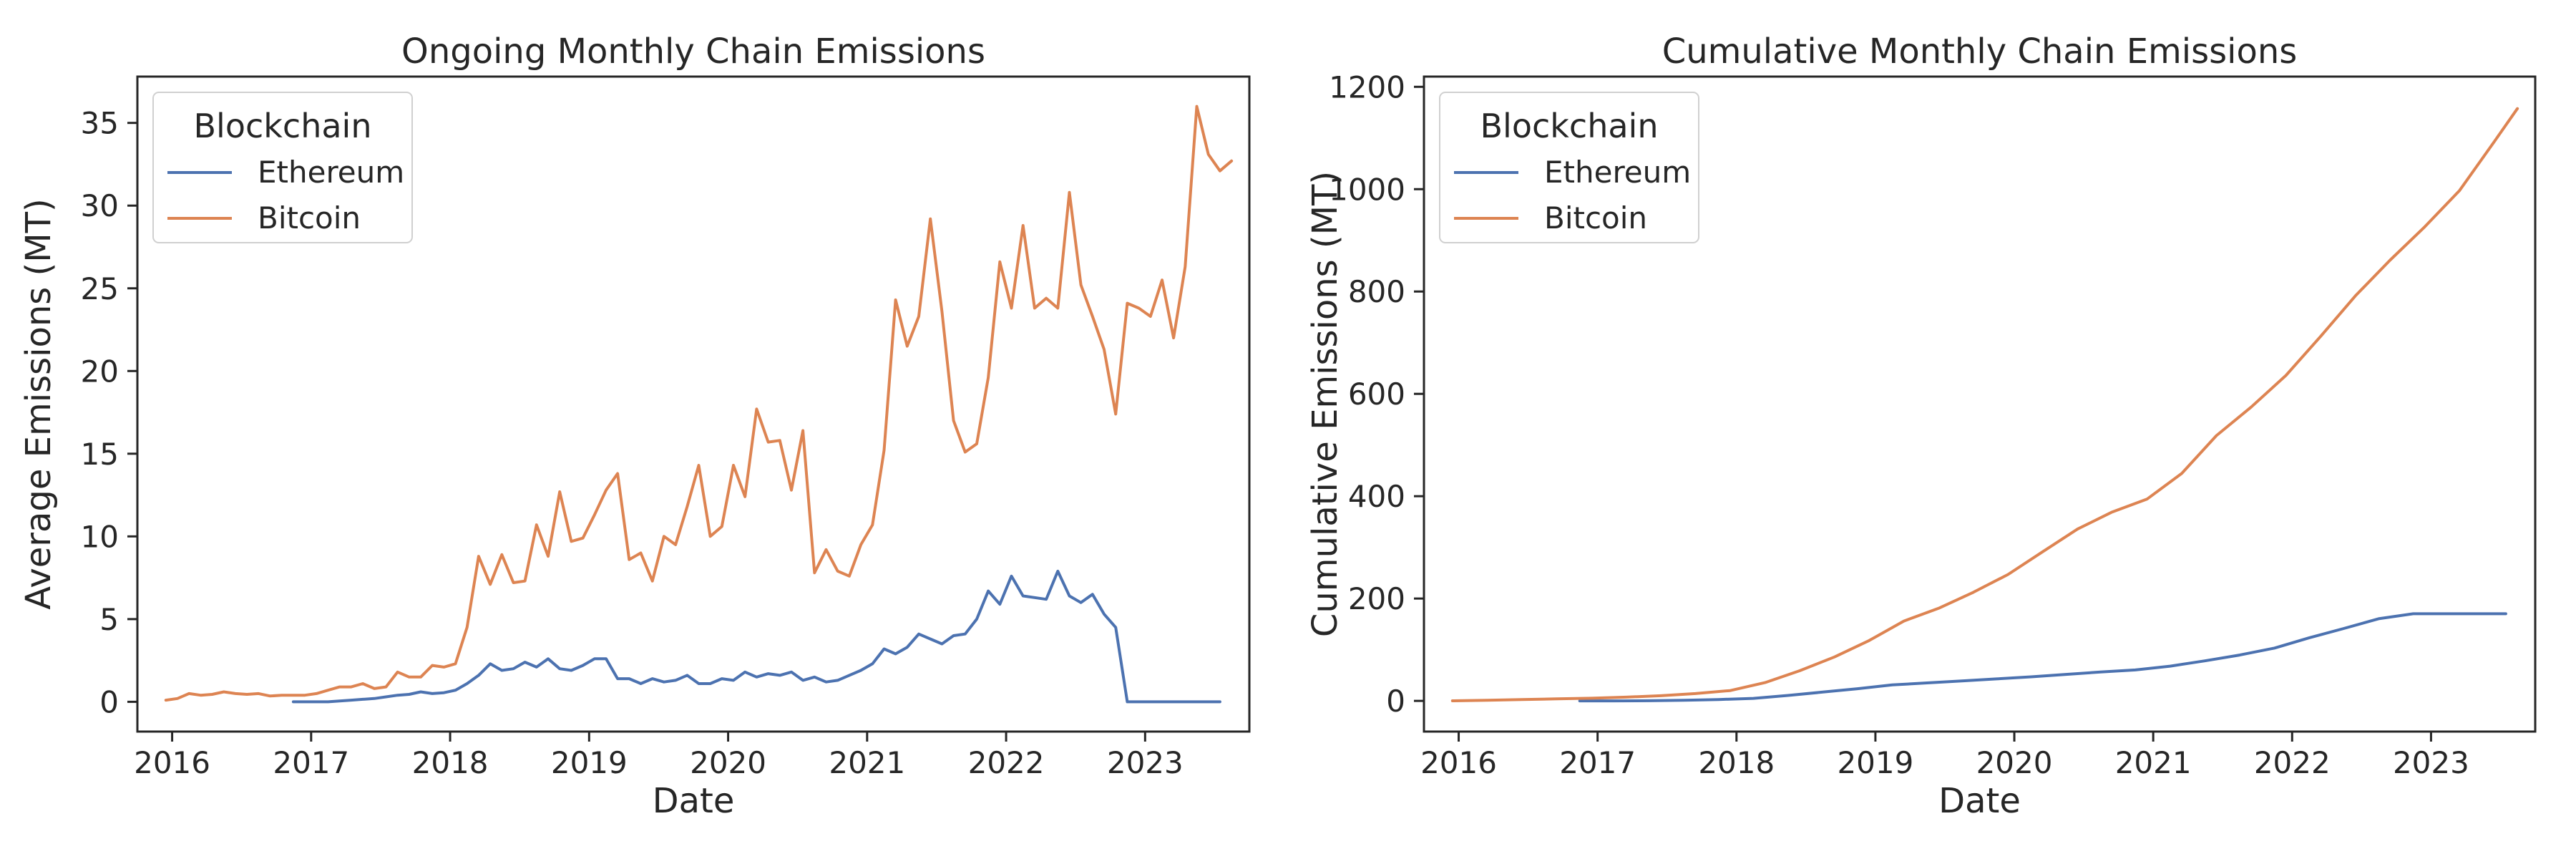 The height and width of the screenshot is (859, 2576). What do you see at coordinates (1325, 404) in the screenshot?
I see `y-axis-label: Cumulative Emissions (MT)` at bounding box center [1325, 404].